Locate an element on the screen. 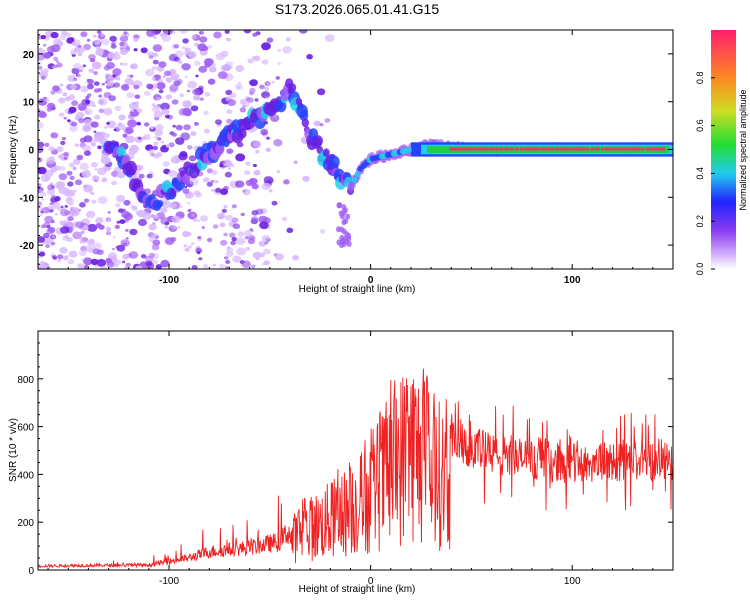 The height and width of the screenshot is (600, 750). page-title: S173.2026.065.01.41.G15 is located at coordinates (357, 9).